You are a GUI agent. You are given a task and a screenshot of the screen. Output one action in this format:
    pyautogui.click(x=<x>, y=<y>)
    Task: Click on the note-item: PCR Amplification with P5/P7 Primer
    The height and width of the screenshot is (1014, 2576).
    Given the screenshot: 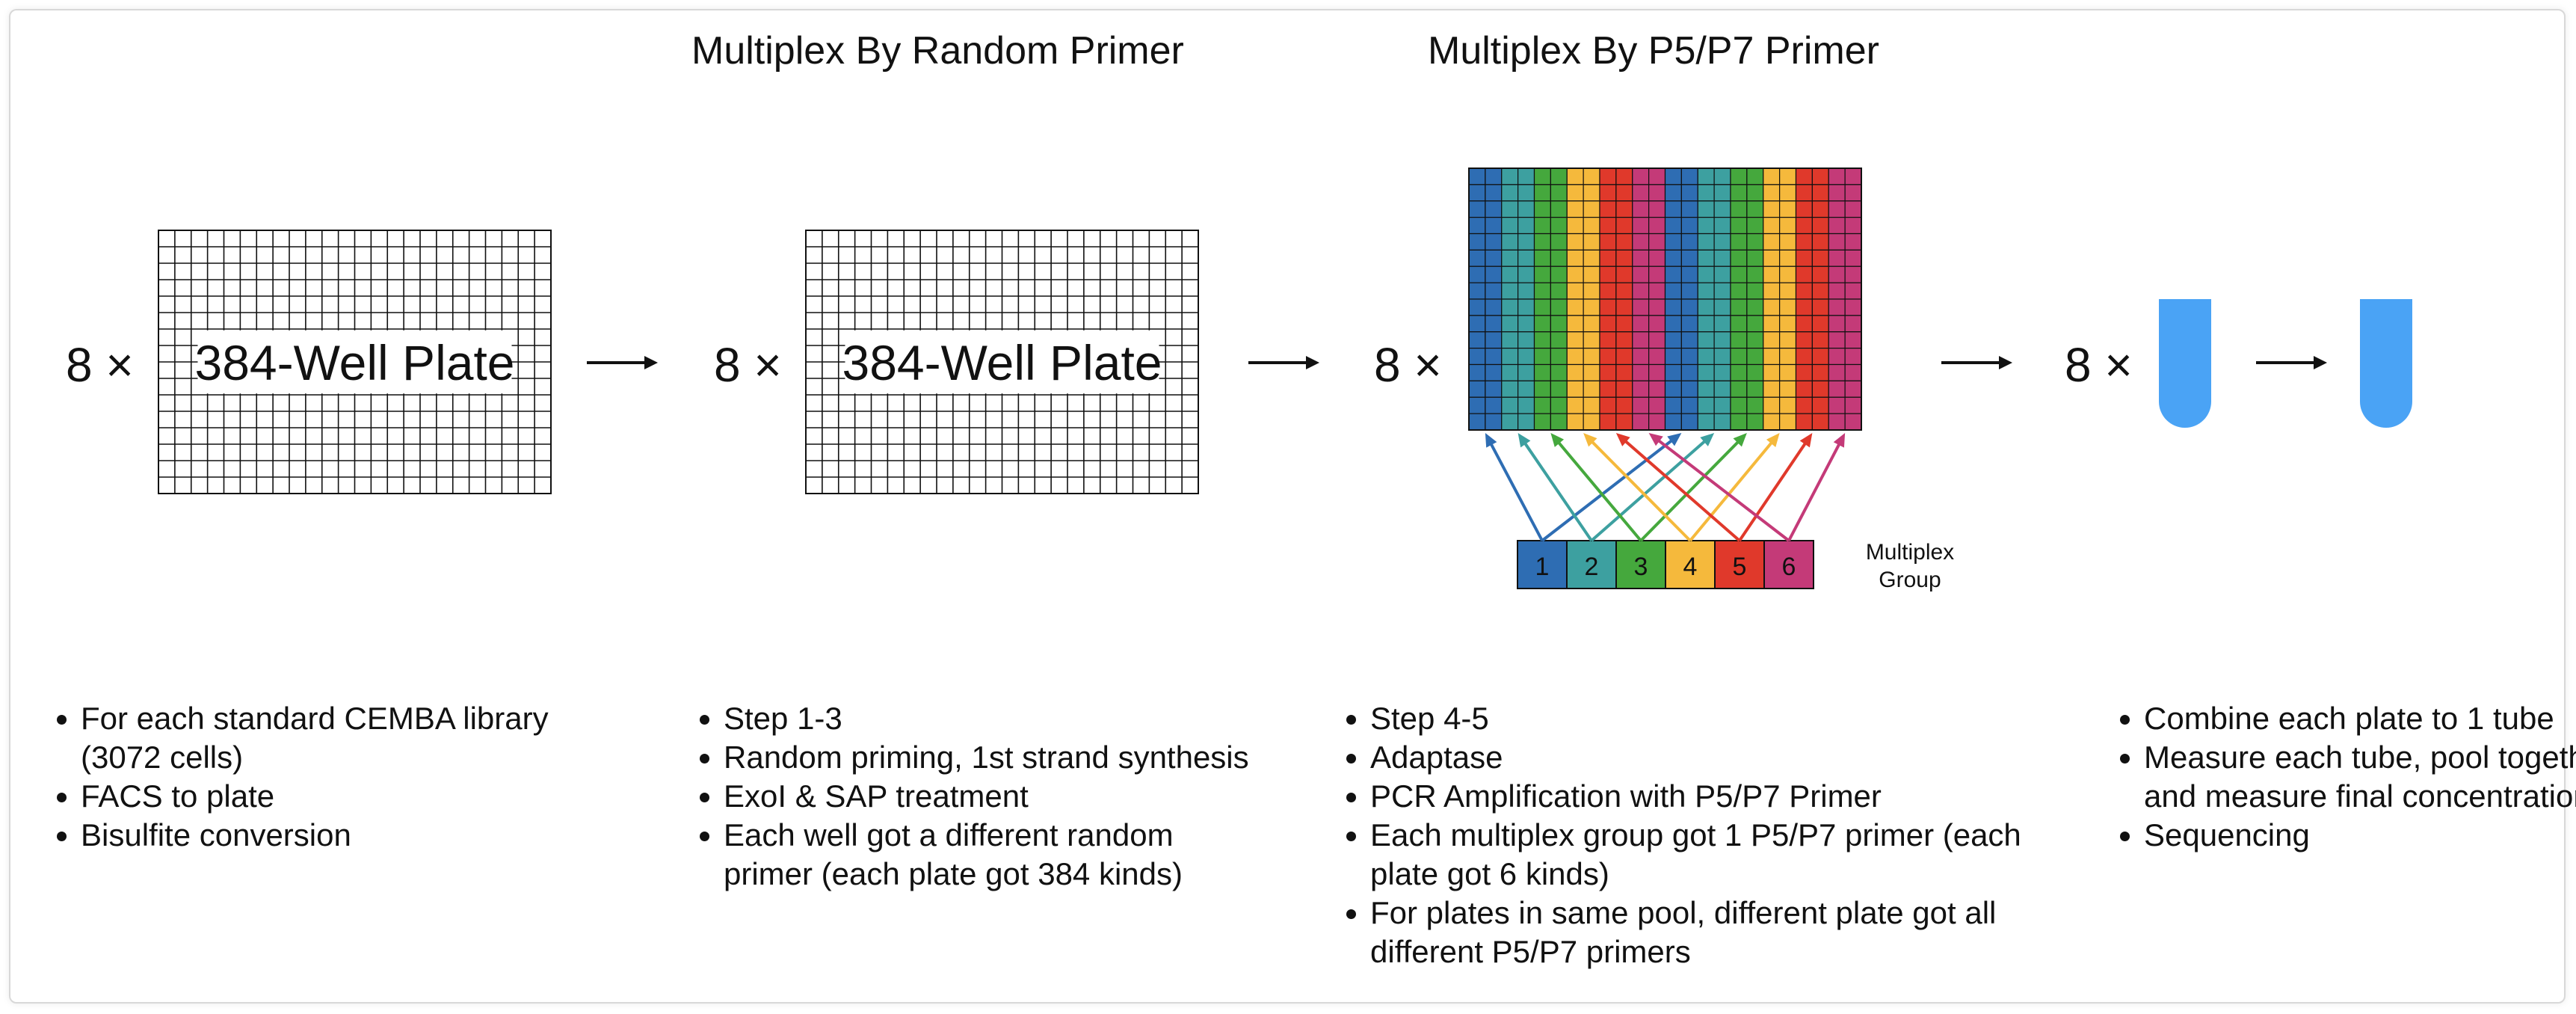 What is the action you would take?
    pyautogui.click(x=1706, y=796)
    